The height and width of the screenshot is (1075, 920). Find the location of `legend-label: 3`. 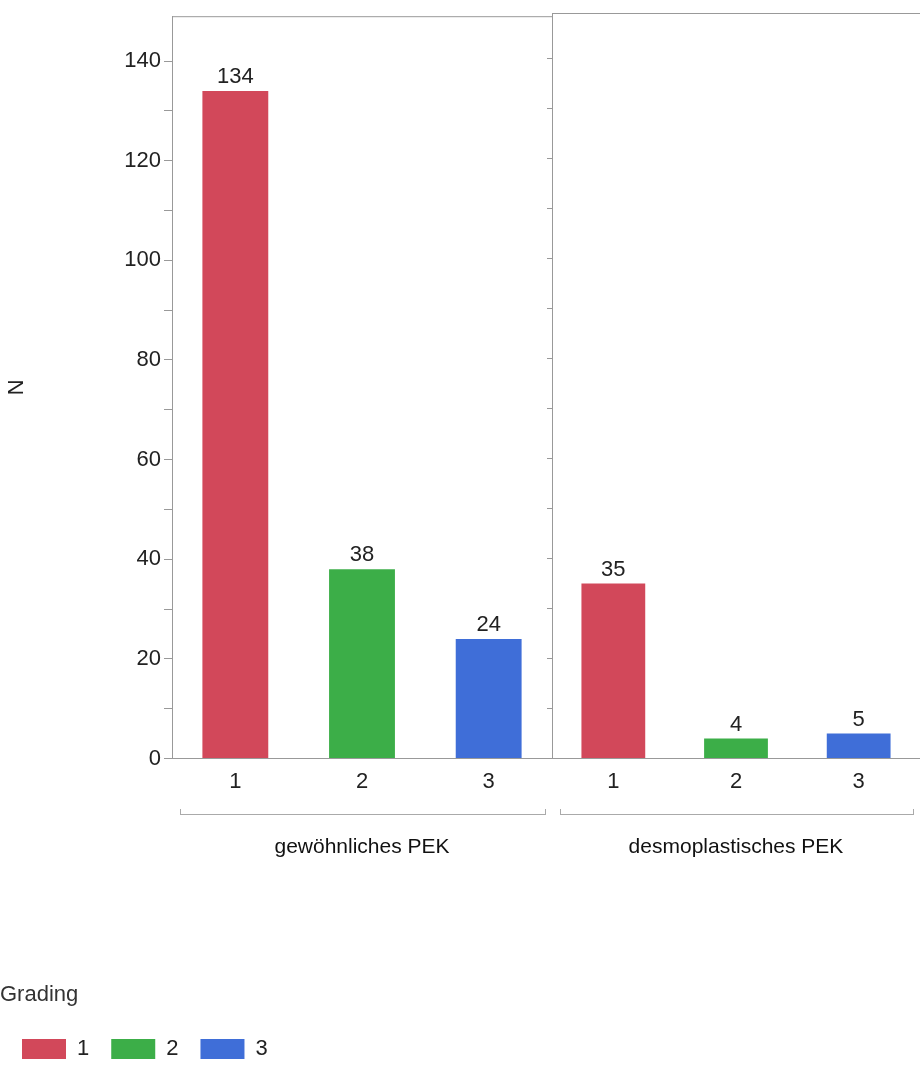

legend-label: 3 is located at coordinates (261, 1048).